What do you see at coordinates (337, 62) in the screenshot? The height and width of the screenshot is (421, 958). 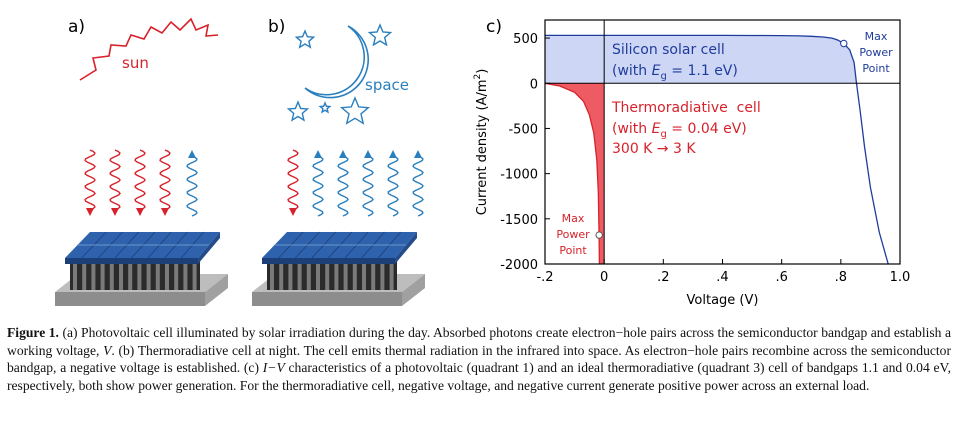 I see `moon` at bounding box center [337, 62].